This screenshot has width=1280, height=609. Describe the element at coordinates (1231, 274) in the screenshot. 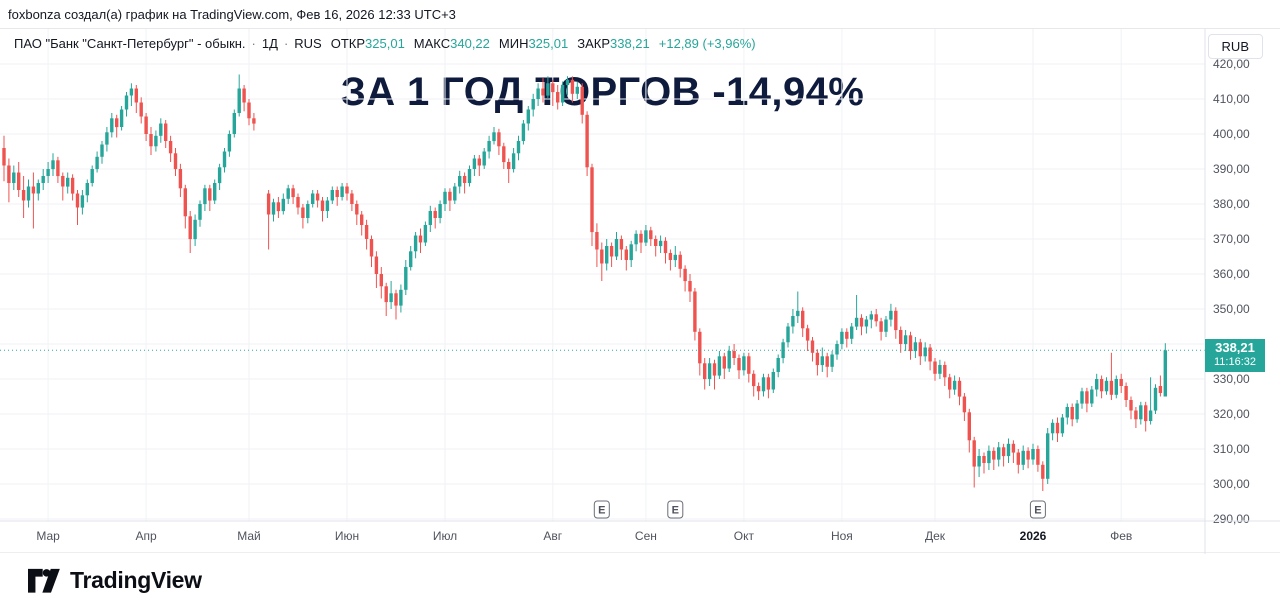

I see `price-tick-label: 360,00` at that location.